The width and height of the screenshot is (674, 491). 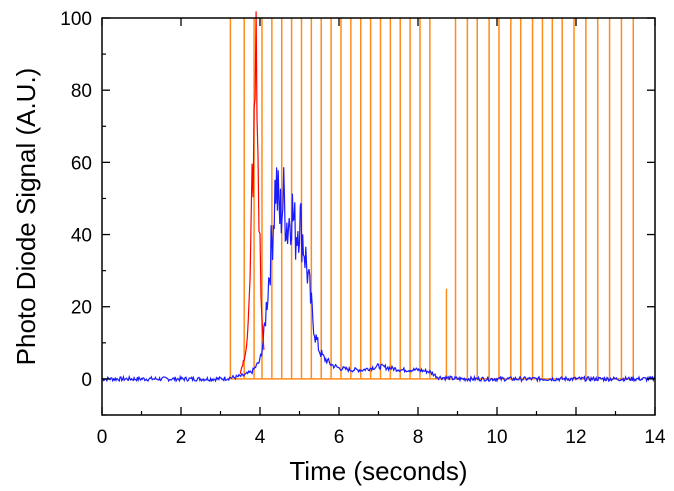 I want to click on x-tick-label-6: 12, so click(x=575, y=437).